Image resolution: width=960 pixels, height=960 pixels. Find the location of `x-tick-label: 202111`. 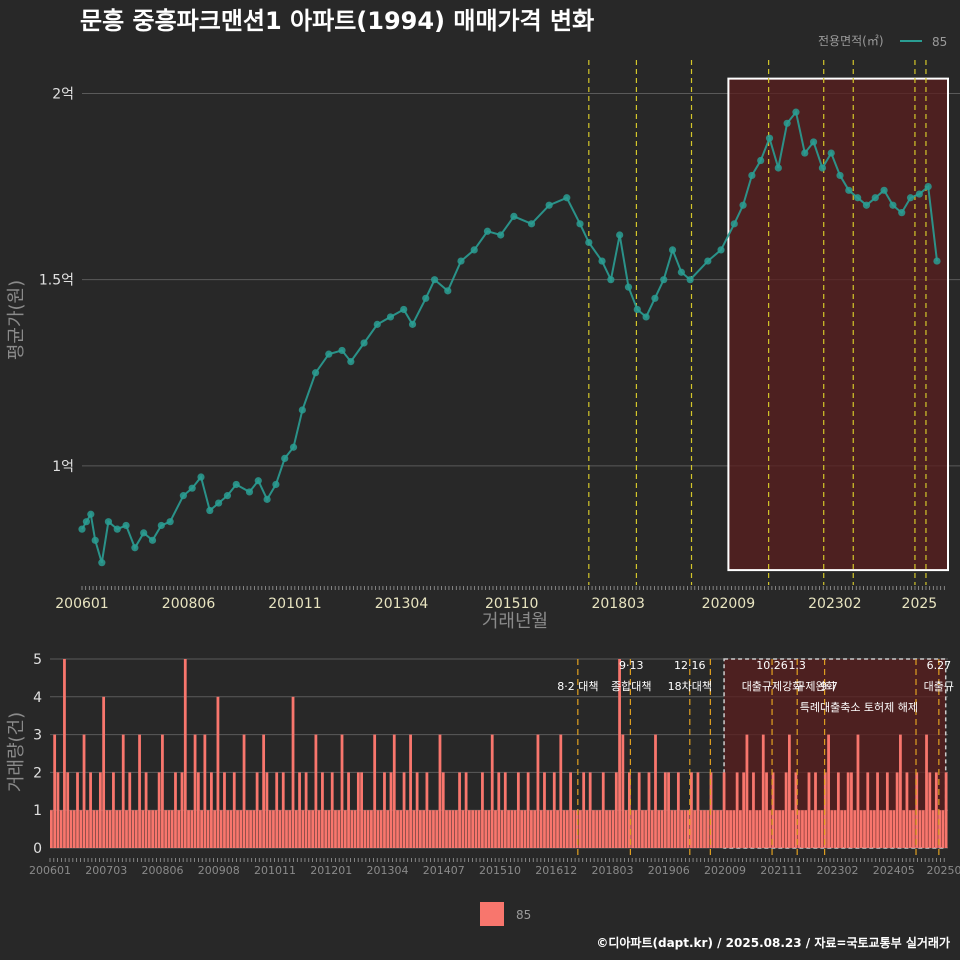

x-tick-label: 202111 is located at coordinates (781, 870).